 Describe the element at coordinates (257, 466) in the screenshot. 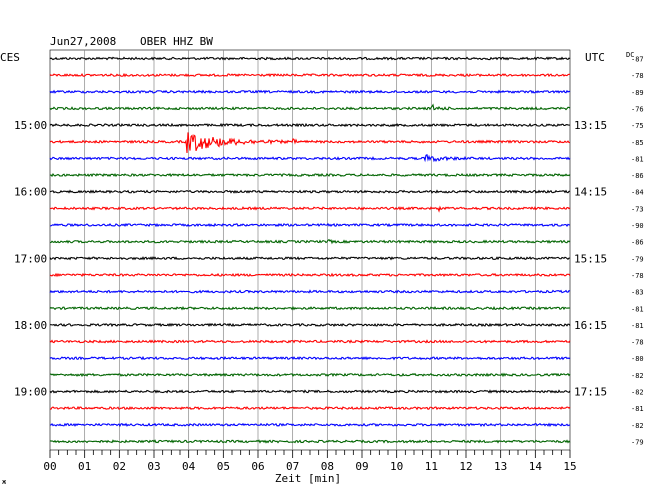

I see `x-tick-label: 06` at that location.